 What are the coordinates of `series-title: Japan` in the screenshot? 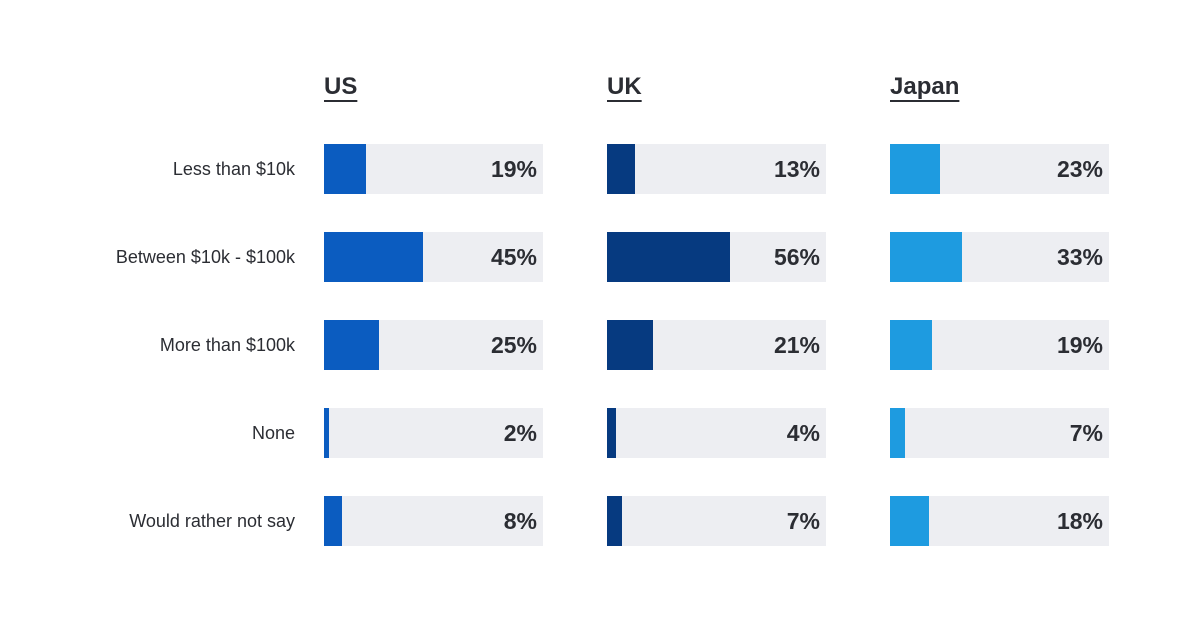 It's located at (925, 86).